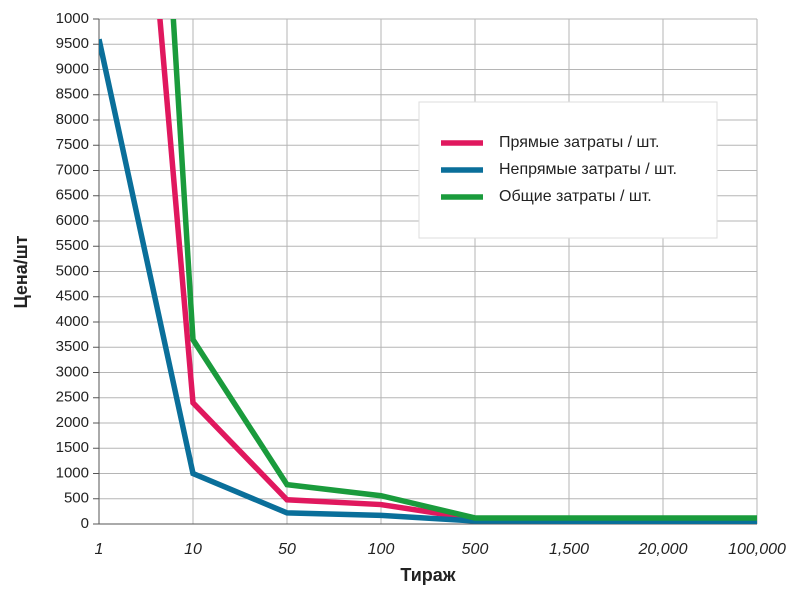 This screenshot has width=805, height=590. I want to click on x-tick-label: 10, so click(193, 549).